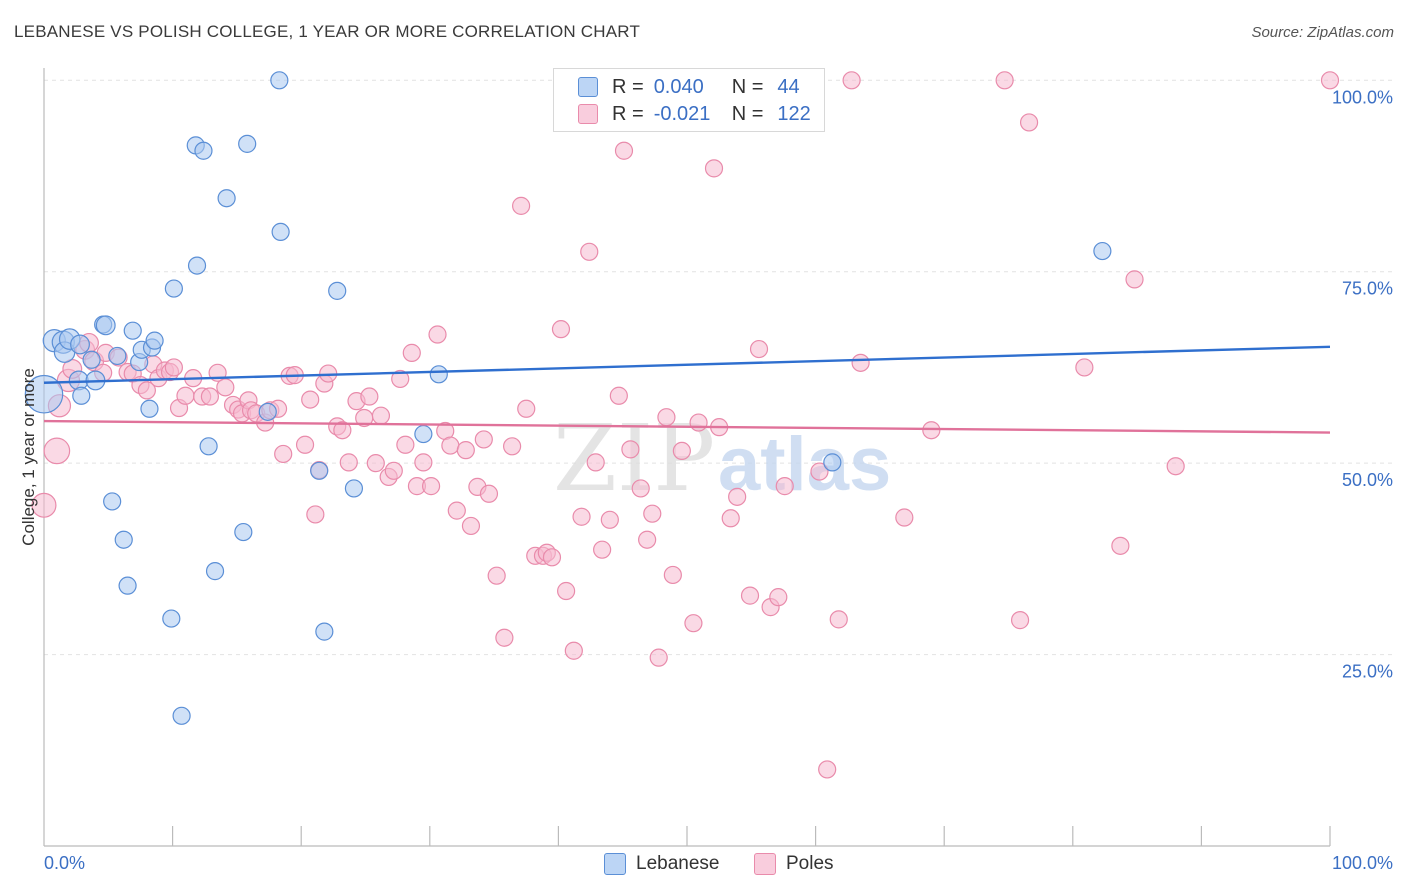 The height and width of the screenshot is (892, 1406). What do you see at coordinates (64, 863) in the screenshot?
I see `x-tick-label-min: 0.0%` at bounding box center [64, 863].